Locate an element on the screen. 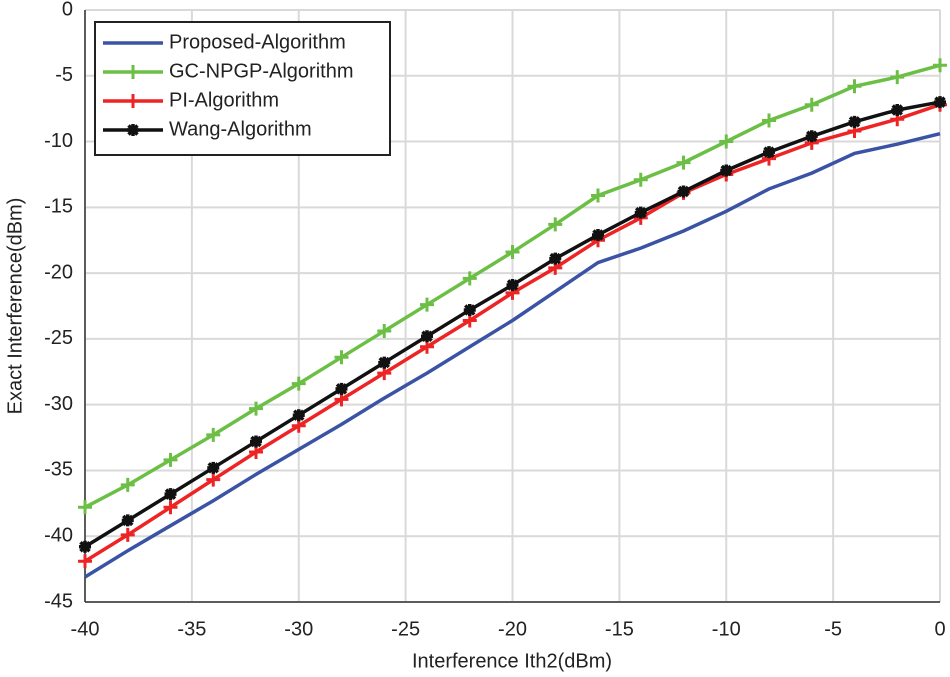  y-tick-label: -35 is located at coordinates (58, 470).